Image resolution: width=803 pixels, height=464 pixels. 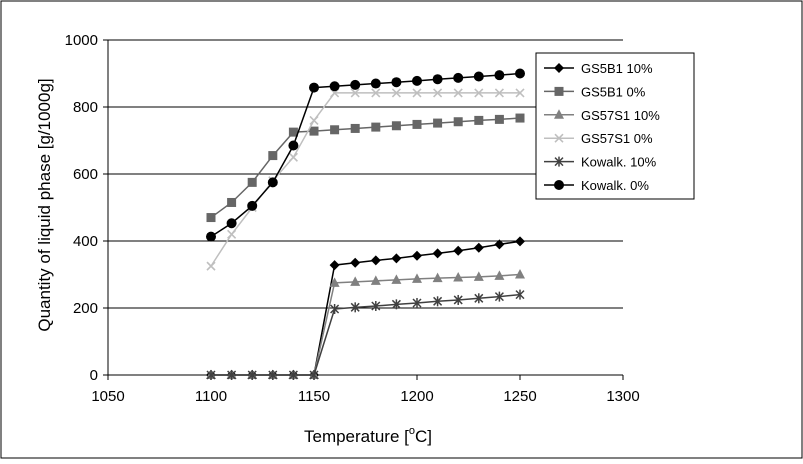 I want to click on x-axis-title: Temperature [oC], so click(x=368, y=435).